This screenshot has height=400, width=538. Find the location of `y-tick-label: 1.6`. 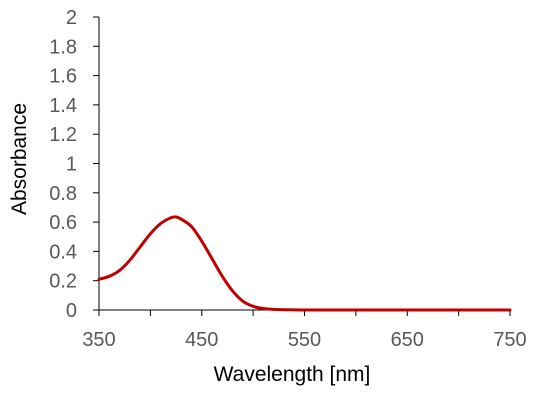

y-tick-label: 1.6 is located at coordinates (63, 77).